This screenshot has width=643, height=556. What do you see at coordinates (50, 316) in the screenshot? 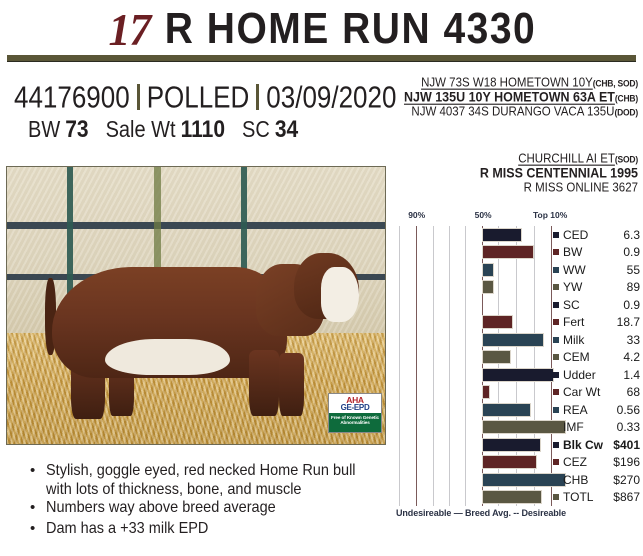
I see `bull-tail` at bounding box center [50, 316].